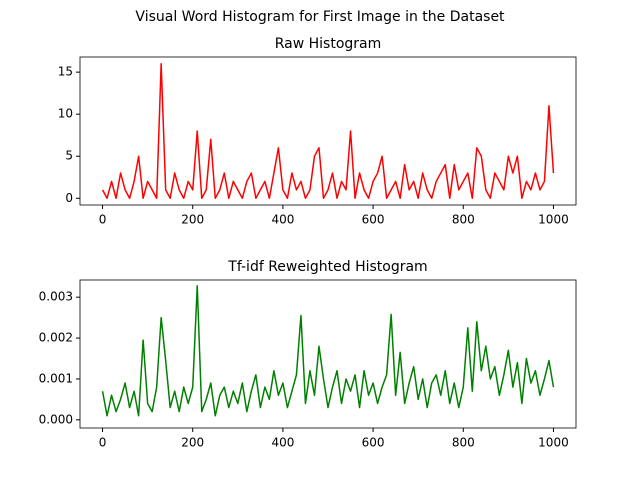 The image size is (640, 480). I want to click on axes-title: Raw Histogram, so click(328, 44).